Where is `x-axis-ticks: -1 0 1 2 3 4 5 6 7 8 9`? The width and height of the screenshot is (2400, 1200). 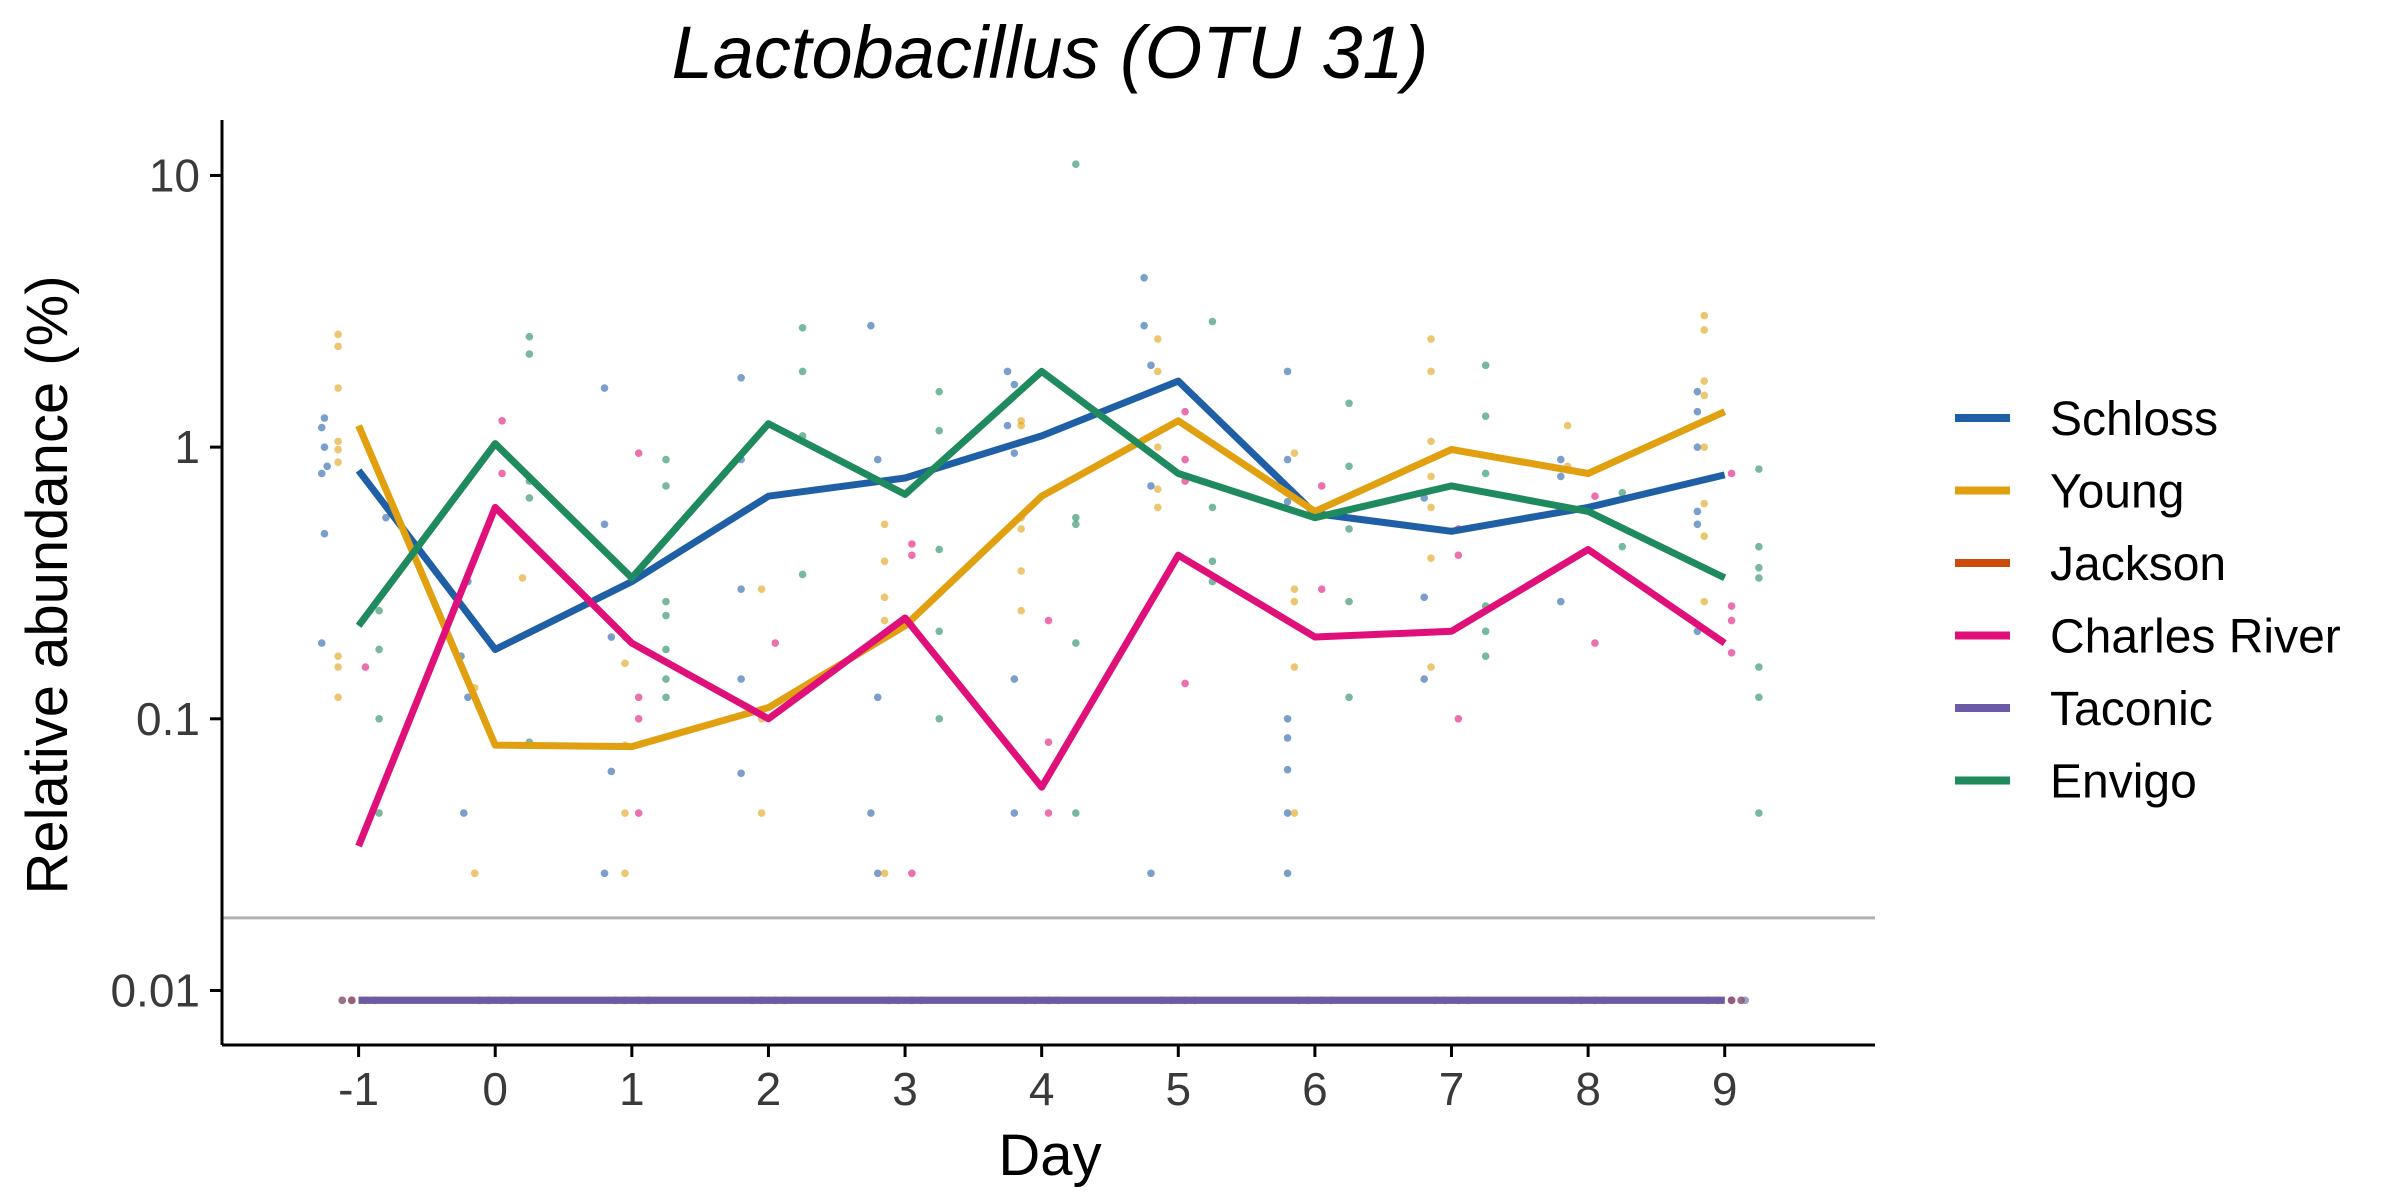
x-axis-ticks: -1 0 1 2 3 4 5 6 7 8 9 is located at coordinates (1038, 1080).